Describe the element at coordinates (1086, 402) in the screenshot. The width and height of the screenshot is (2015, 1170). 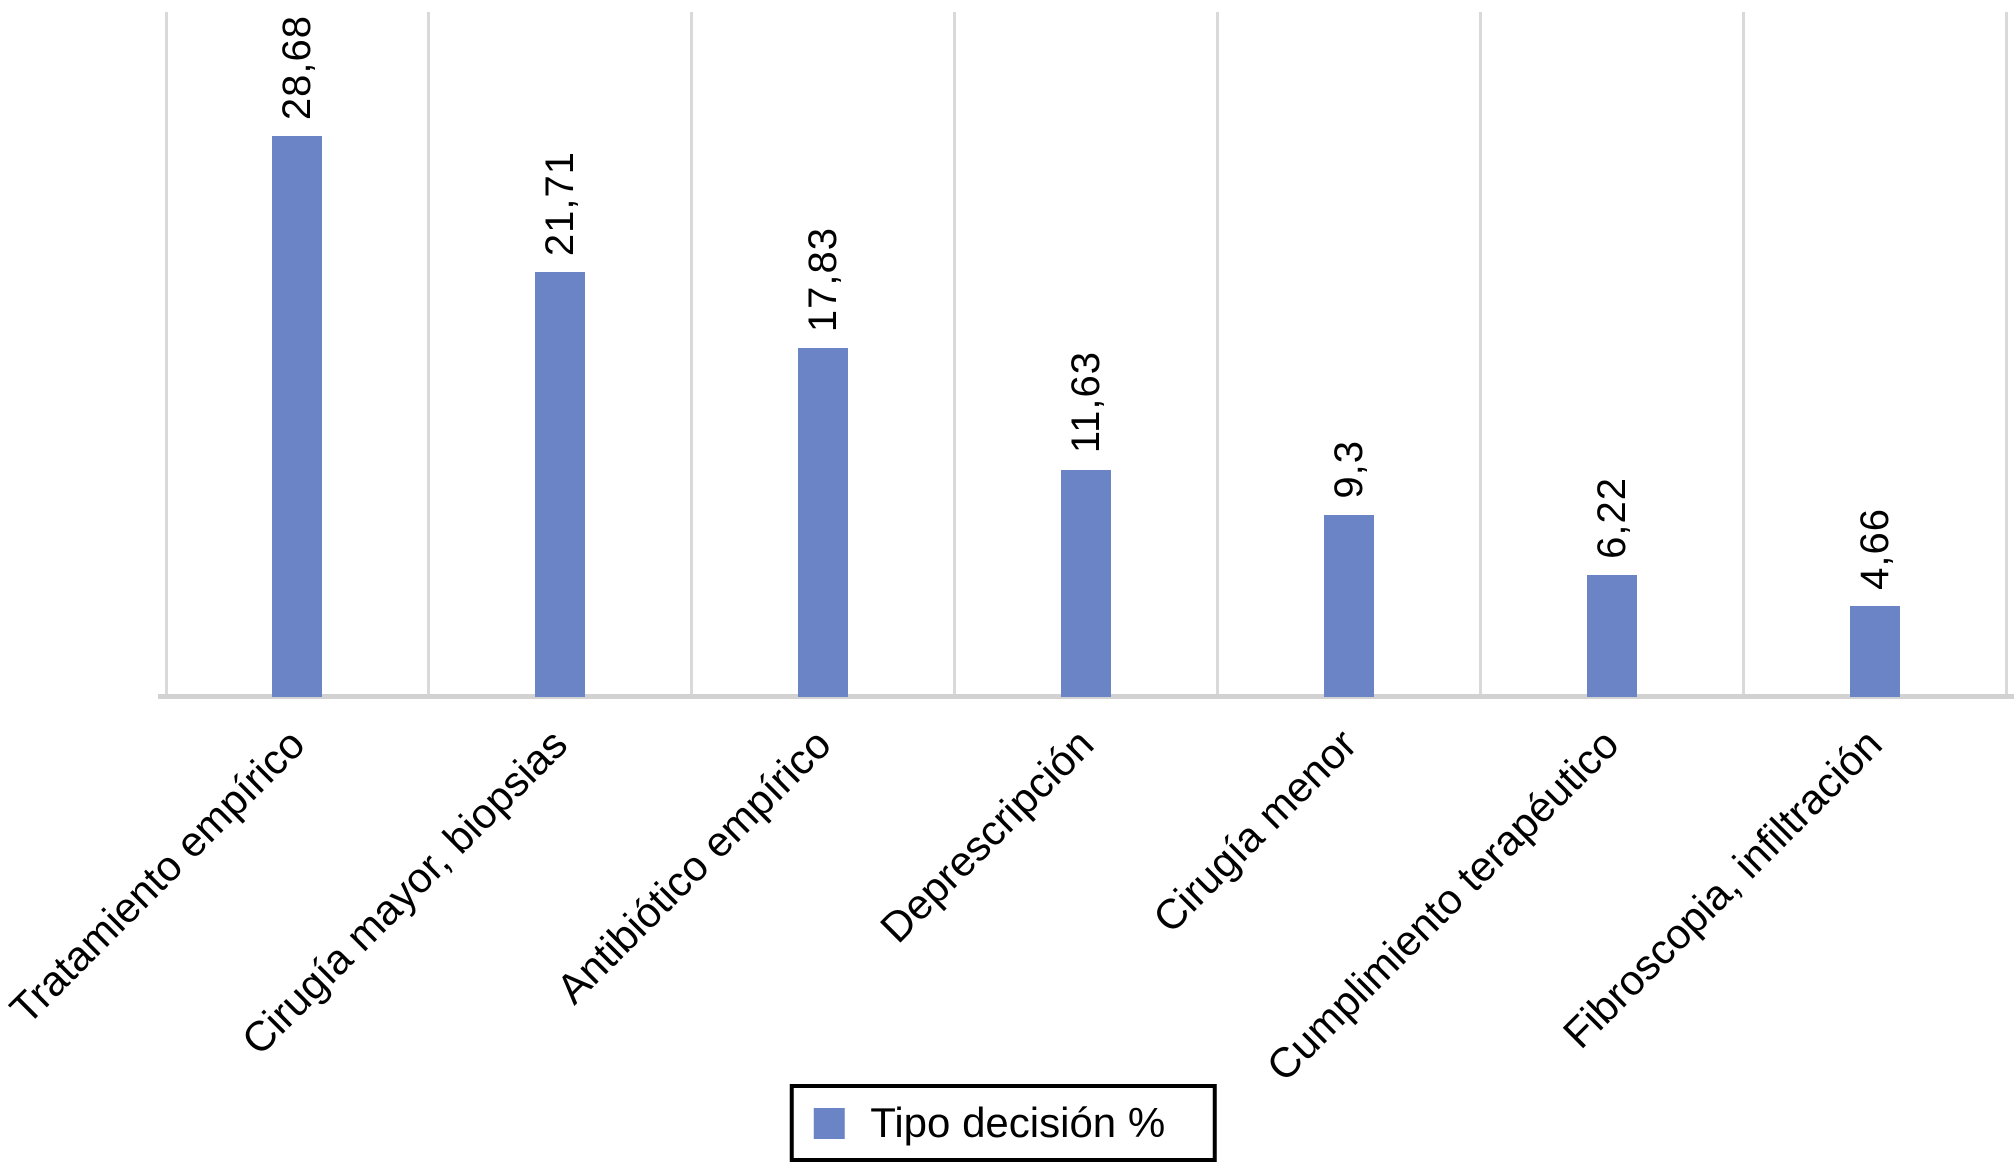
I see `bar-value-label: 11,63` at that location.